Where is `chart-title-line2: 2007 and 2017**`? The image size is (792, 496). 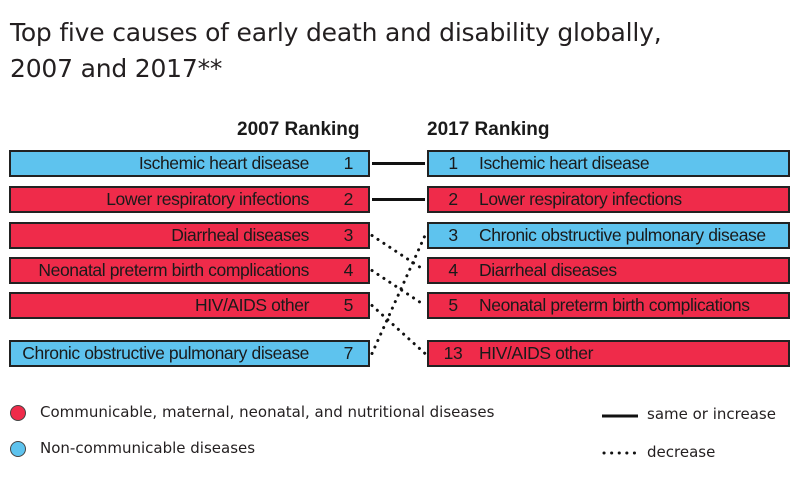 chart-title-line2: 2007 and 2017** is located at coordinates (116, 68).